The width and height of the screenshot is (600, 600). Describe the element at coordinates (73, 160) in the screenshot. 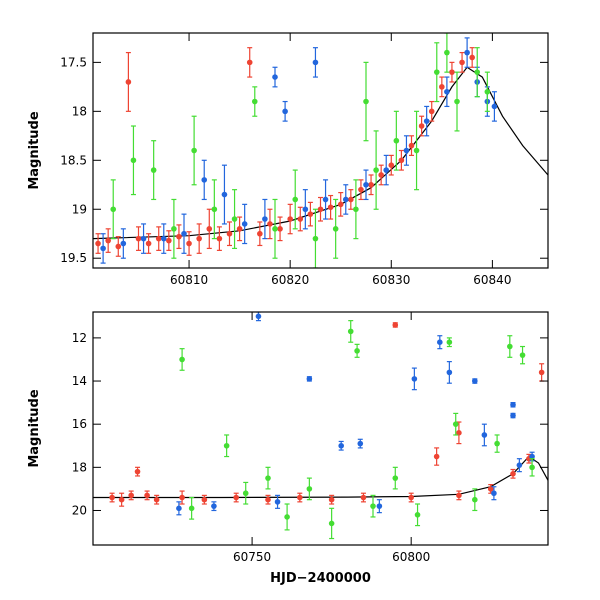

I see `y-tick-label: 18.5` at that location.